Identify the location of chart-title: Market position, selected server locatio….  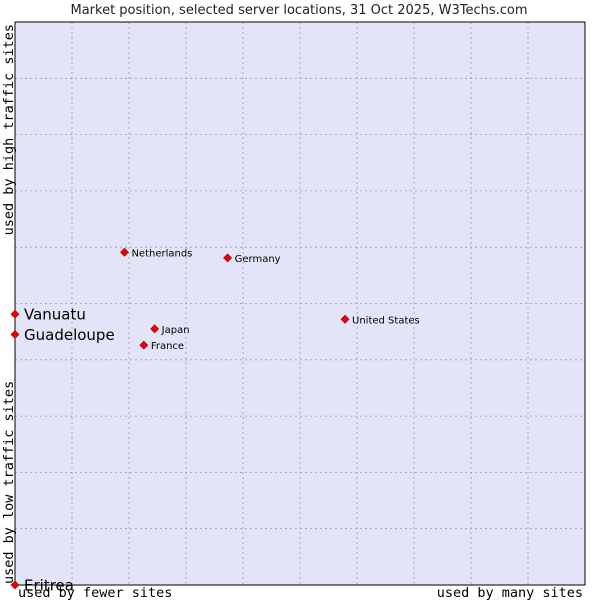
(298, 10).